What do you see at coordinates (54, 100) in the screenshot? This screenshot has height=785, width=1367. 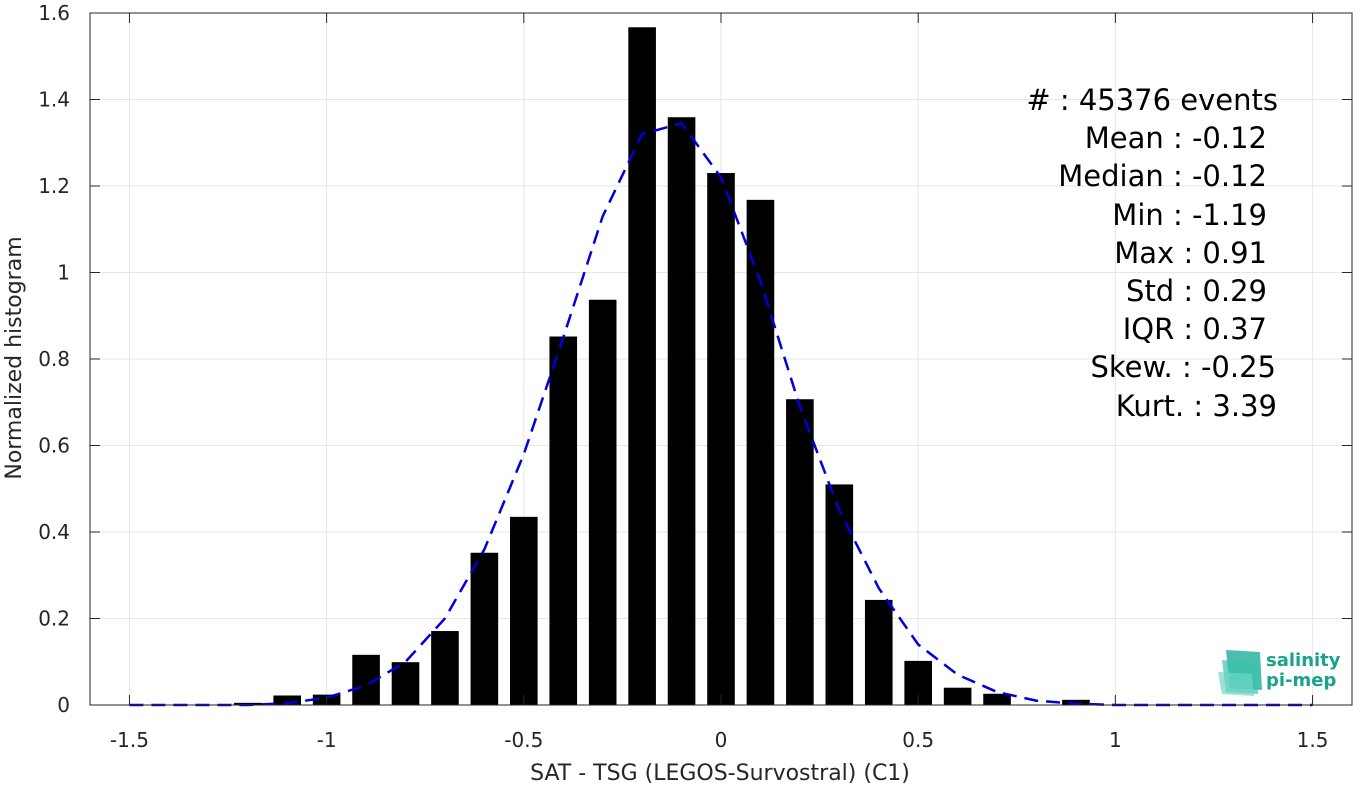 I see `y-tick-label: 1.4` at bounding box center [54, 100].